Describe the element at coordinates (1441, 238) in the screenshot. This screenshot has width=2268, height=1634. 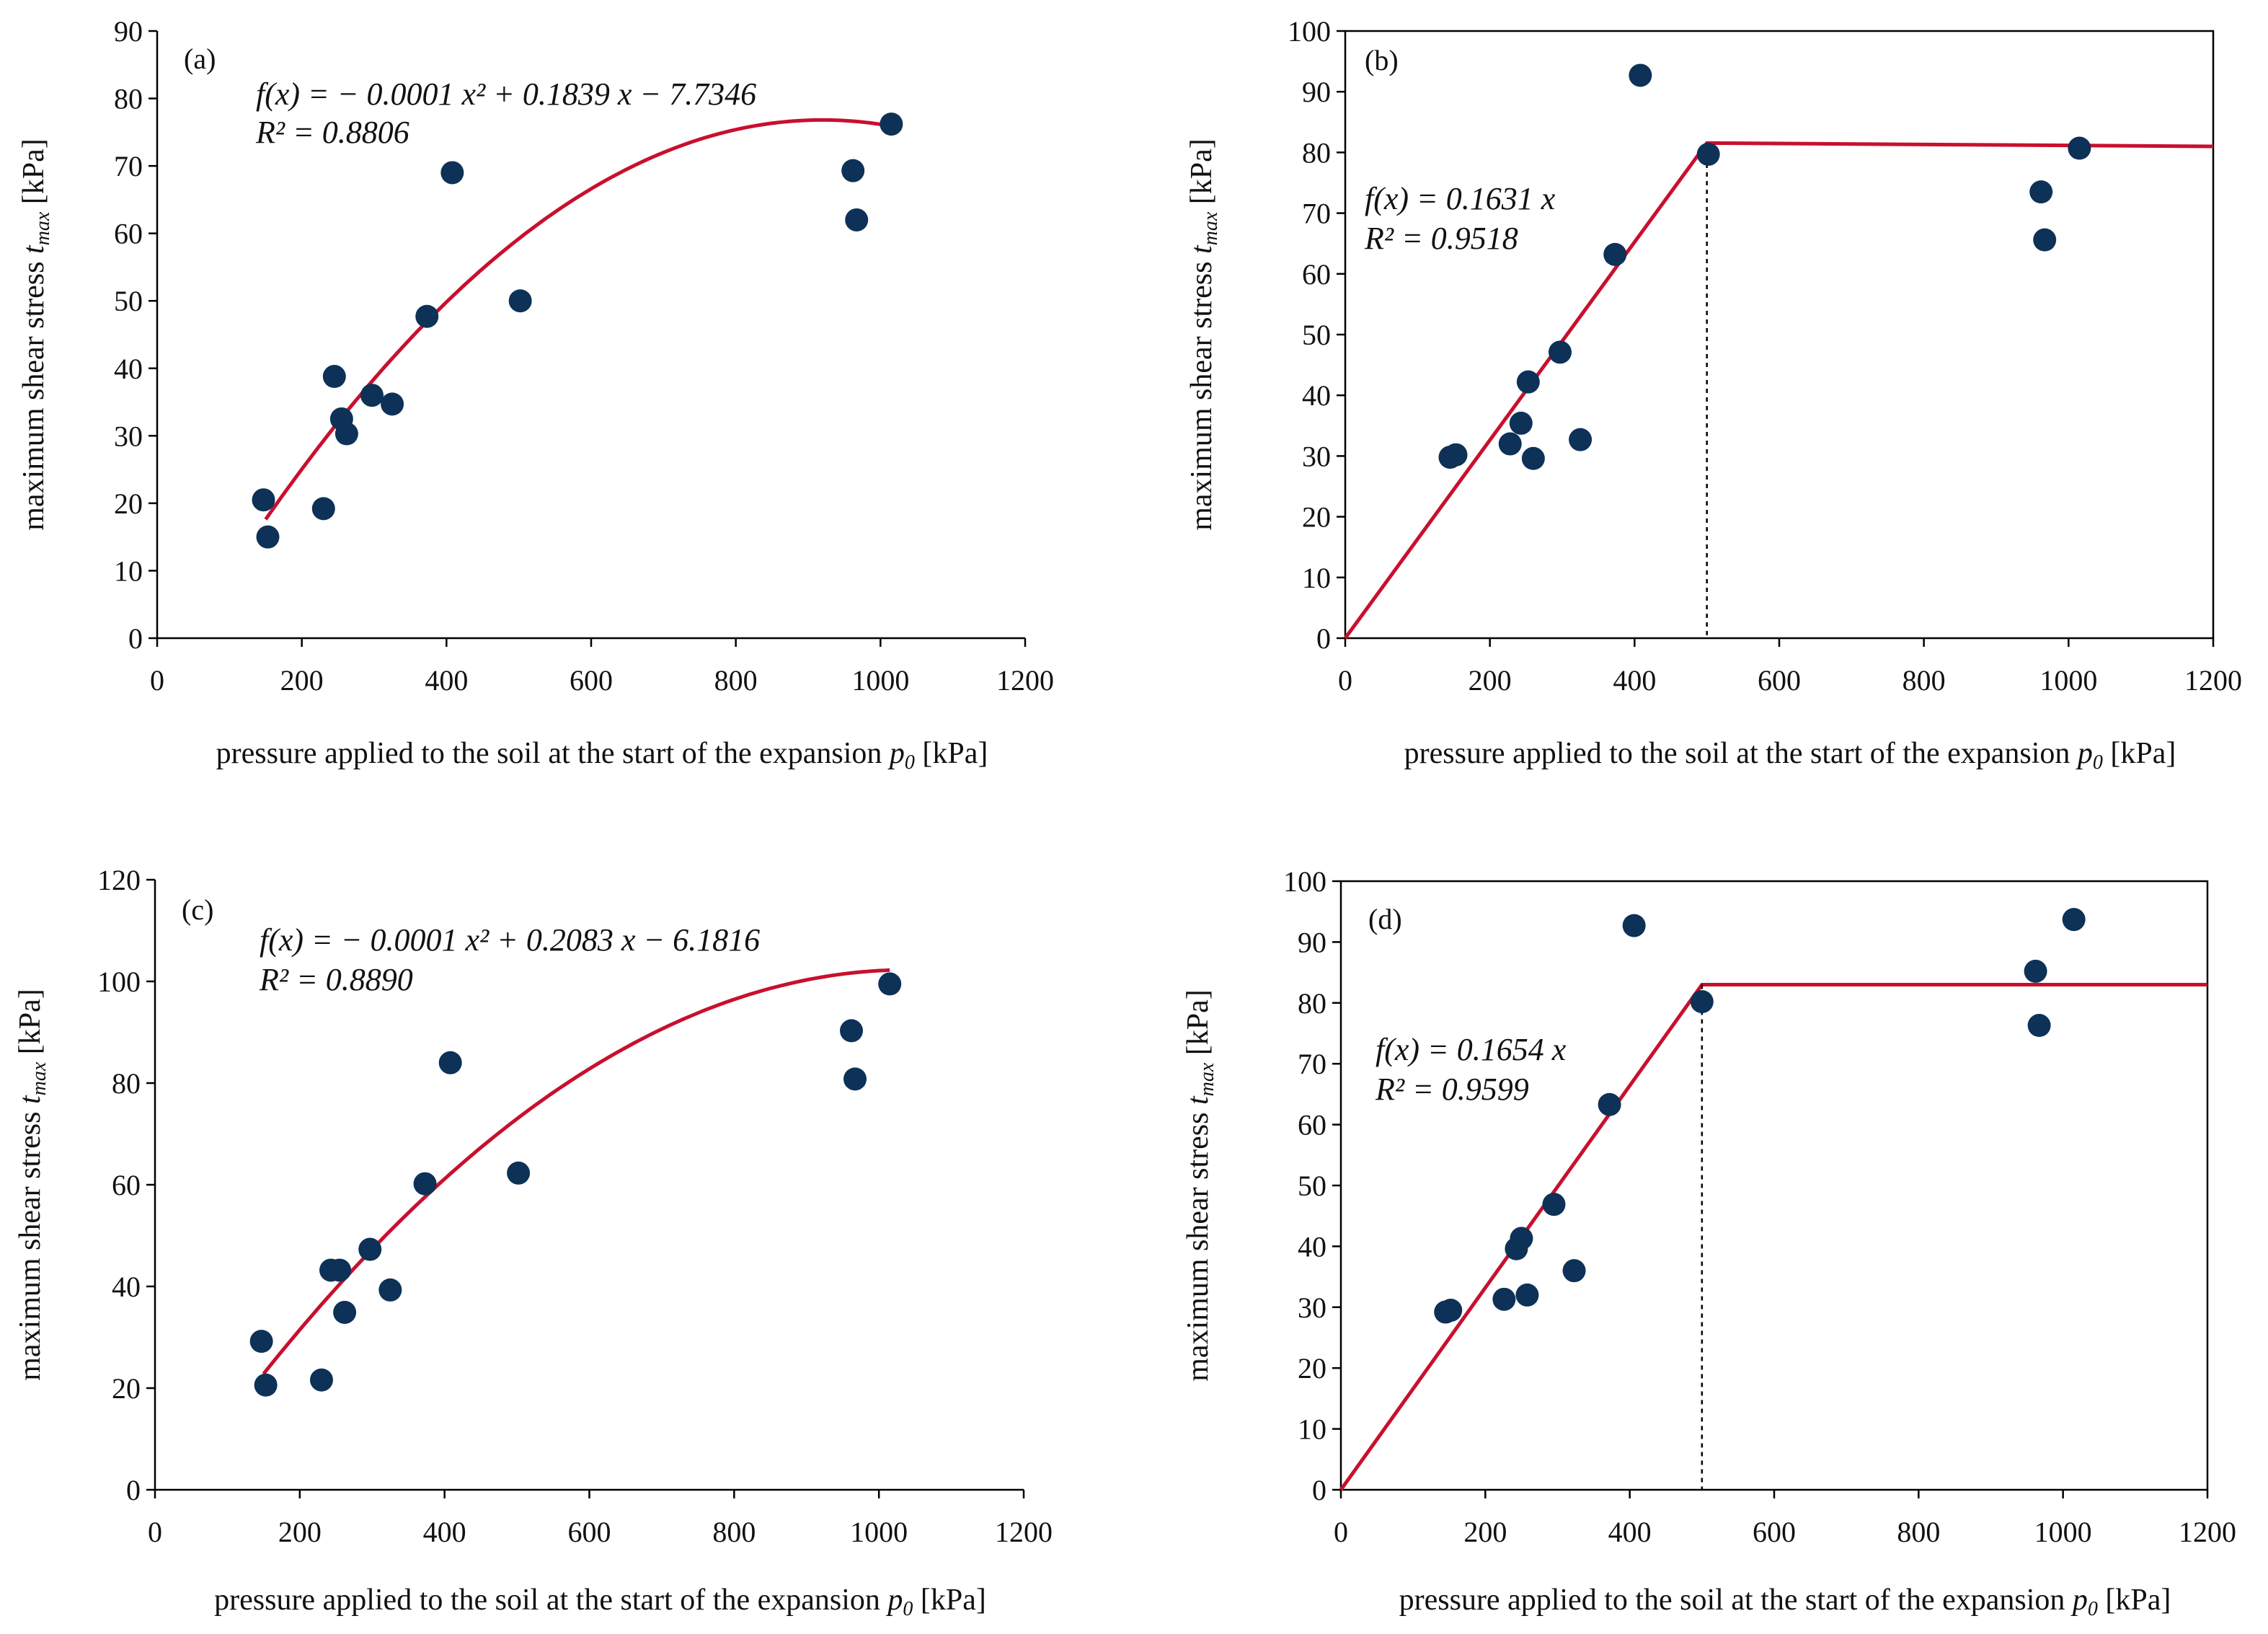
I see `r-squared-label: R² = 0.9518` at that location.